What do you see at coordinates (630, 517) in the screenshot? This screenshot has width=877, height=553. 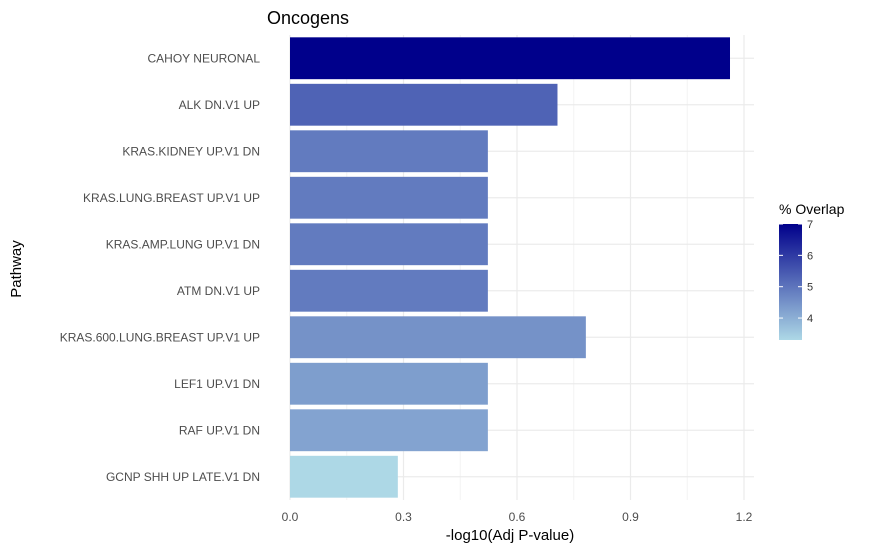 I see `x-tick-label: 0.9` at bounding box center [630, 517].